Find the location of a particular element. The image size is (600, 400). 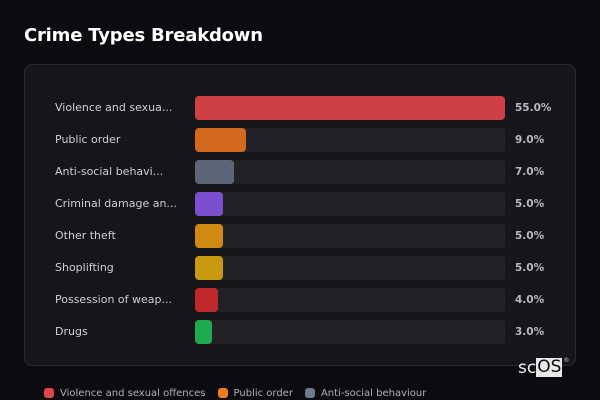

bar-row: Other theft 5.0% is located at coordinates (300, 236).